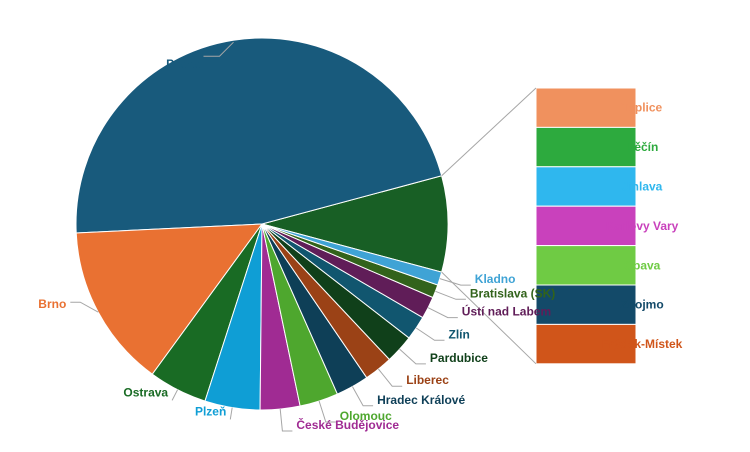 The image size is (750, 452). Describe the element at coordinates (586, 147) in the screenshot. I see `bar-segment-decin` at that location.